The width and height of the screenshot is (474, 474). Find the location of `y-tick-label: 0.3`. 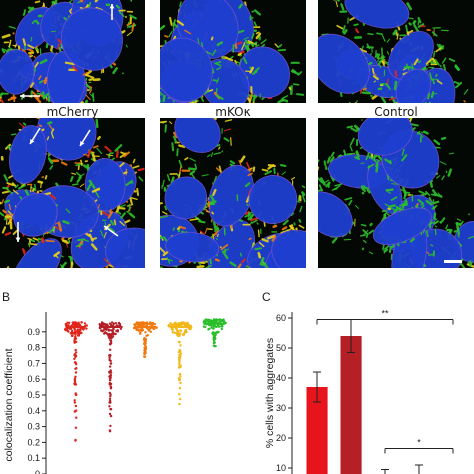

y-tick-label: 0.3 is located at coordinates (33, 427).